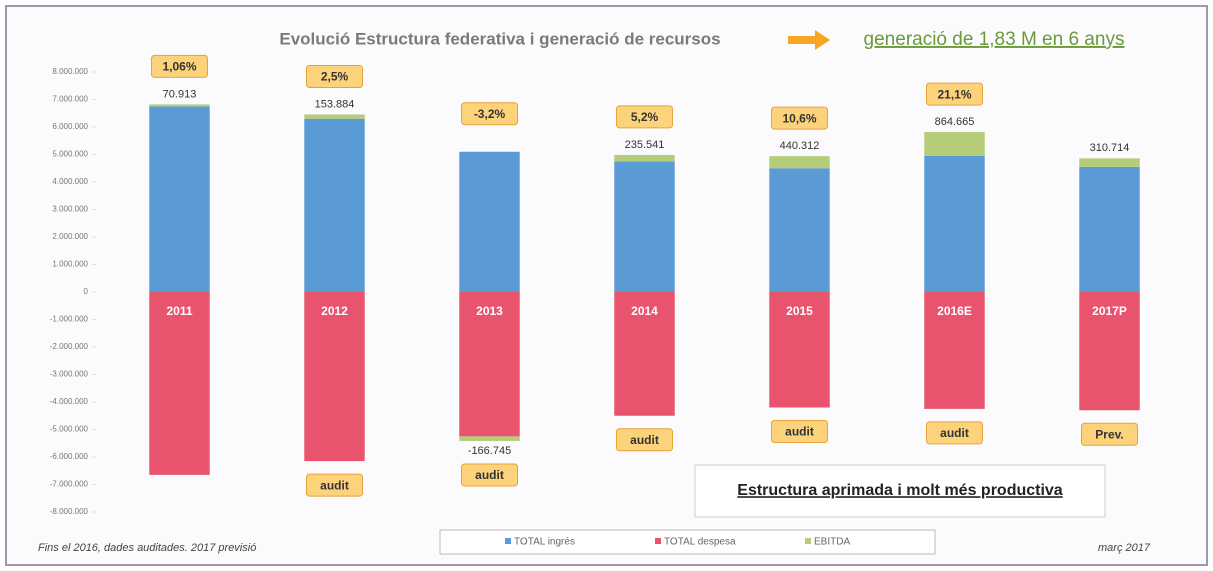 The height and width of the screenshot is (571, 1213). What do you see at coordinates (799, 311) in the screenshot?
I see `category-label: 2015` at bounding box center [799, 311].